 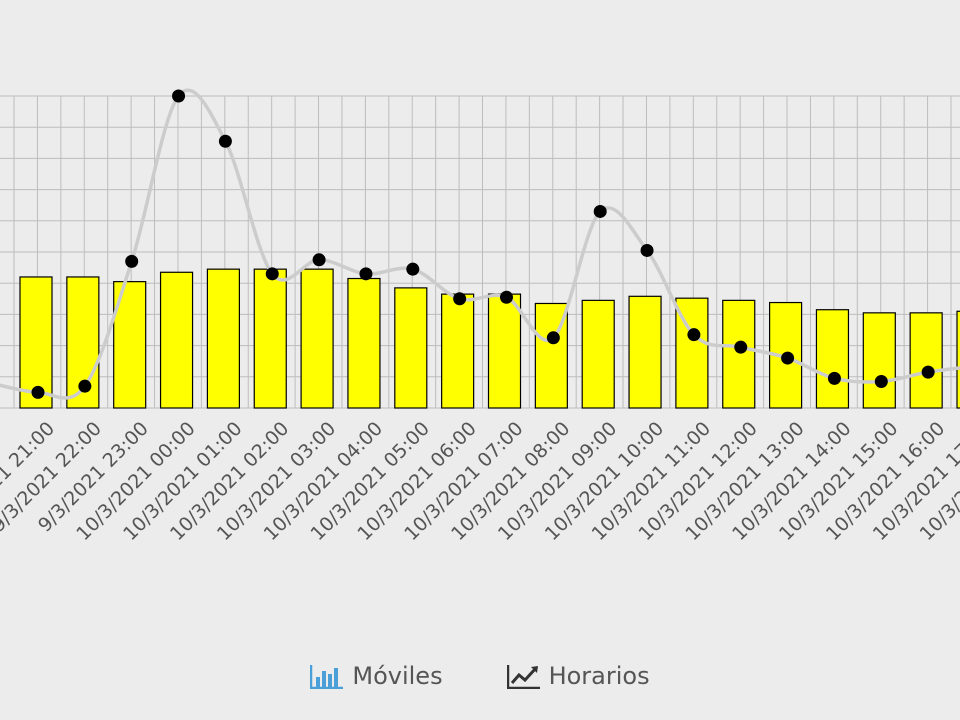 I want to click on bar-chart-icon, so click(x=327, y=676).